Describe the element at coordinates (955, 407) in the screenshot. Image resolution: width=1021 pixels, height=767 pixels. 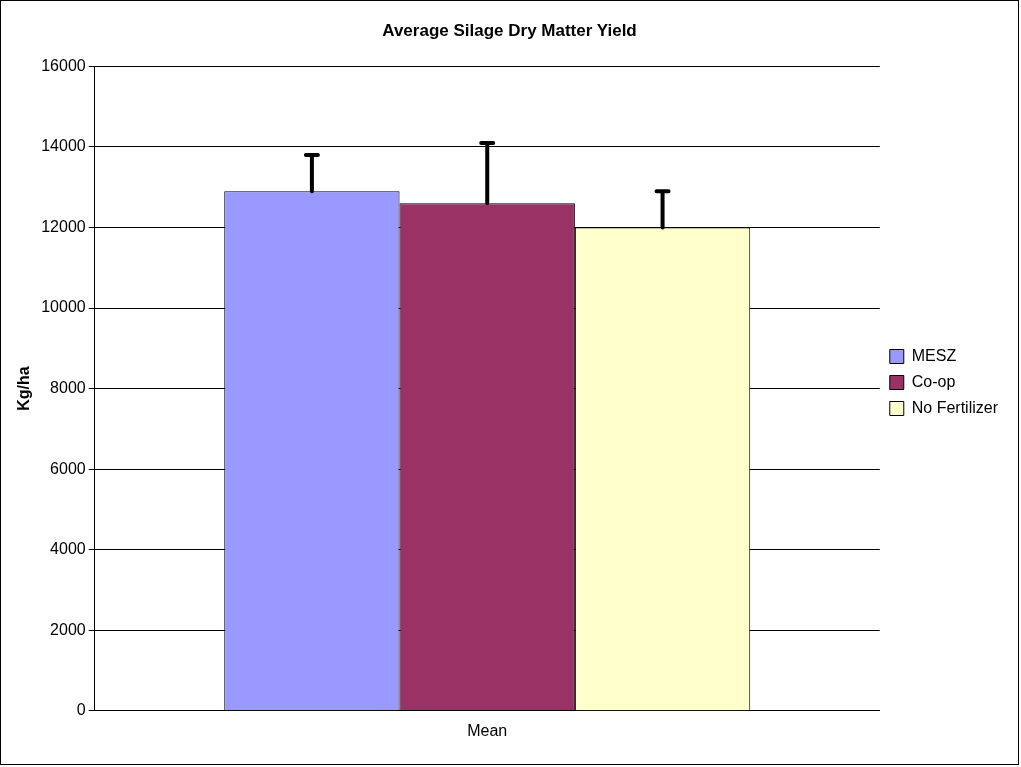
I see `legend-label: No Fertilizer` at that location.